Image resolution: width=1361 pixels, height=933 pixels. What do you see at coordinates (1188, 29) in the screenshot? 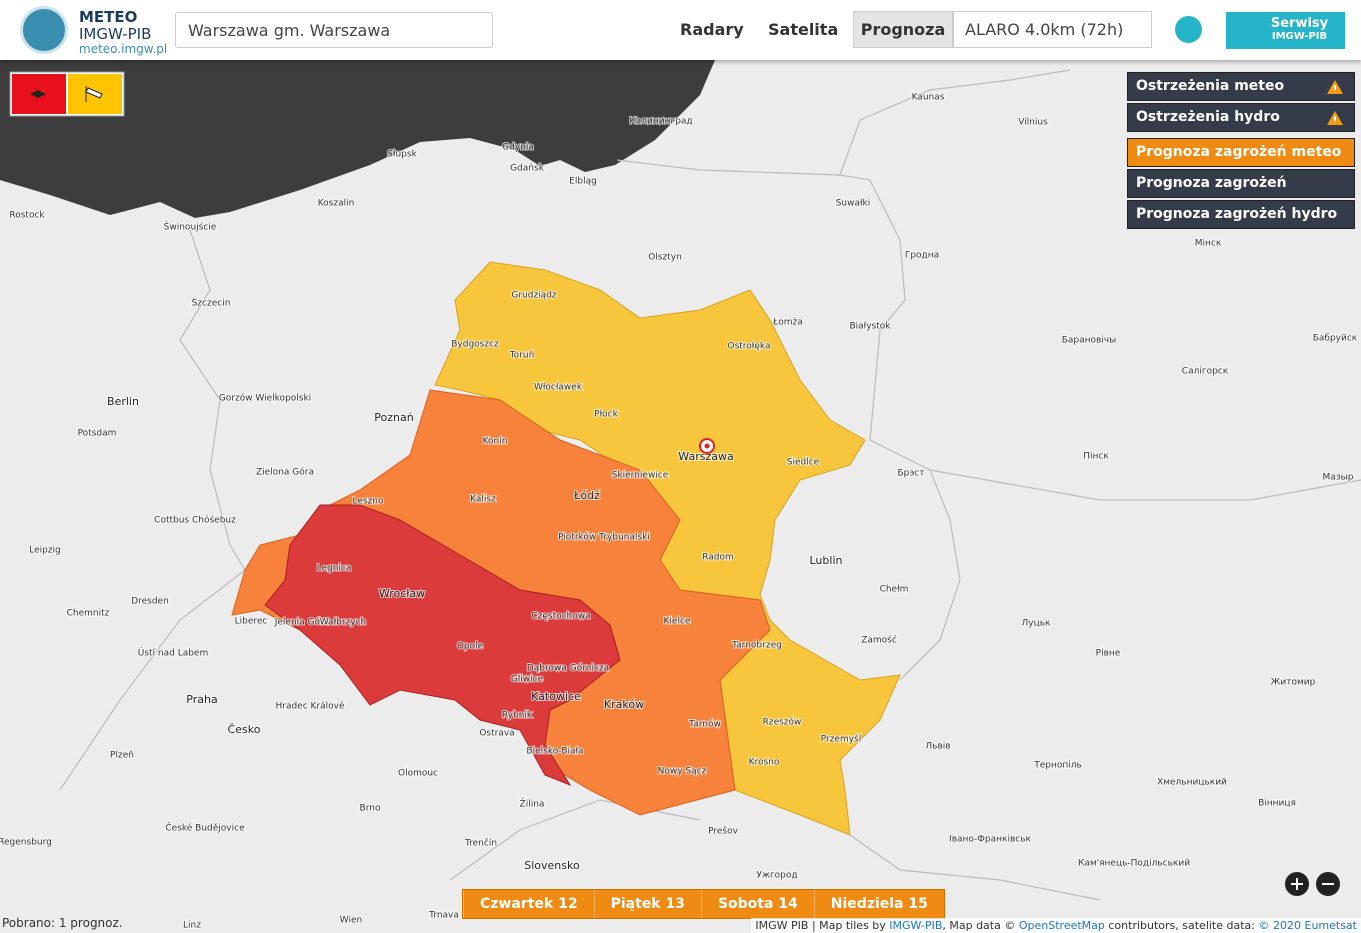
I see `info-button` at bounding box center [1188, 29].